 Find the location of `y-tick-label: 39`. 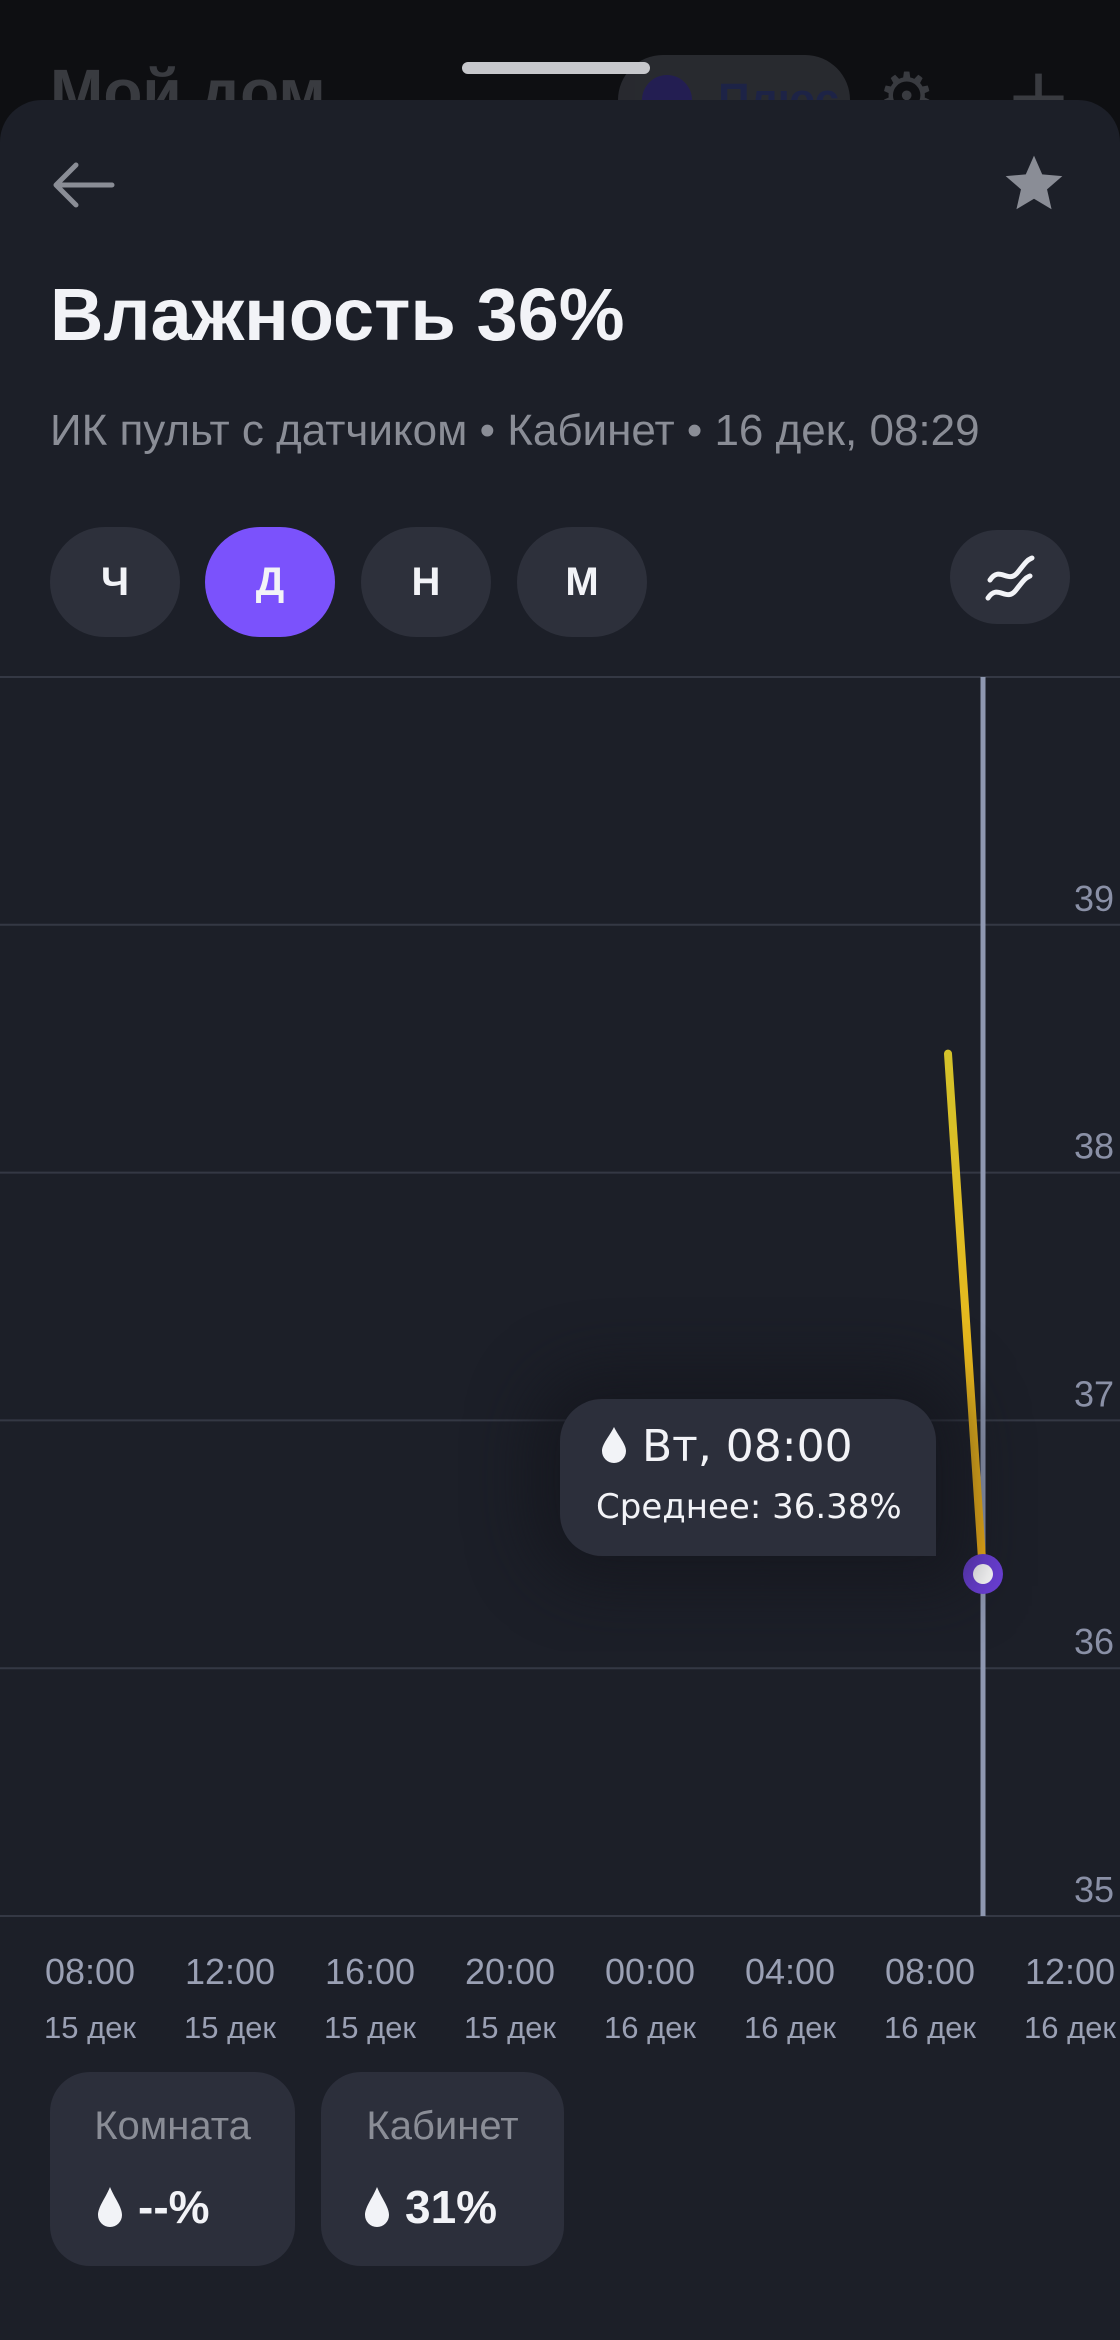

y-tick-label: 39 is located at coordinates (1094, 898).